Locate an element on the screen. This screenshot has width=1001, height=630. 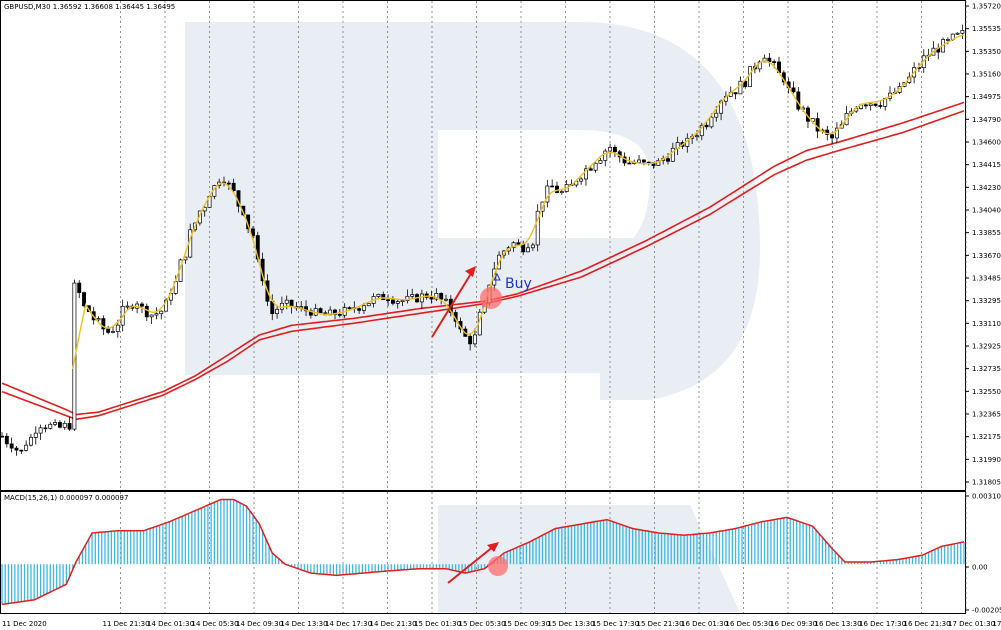
price-tick-label: 1.33855 is located at coordinates (986, 233).